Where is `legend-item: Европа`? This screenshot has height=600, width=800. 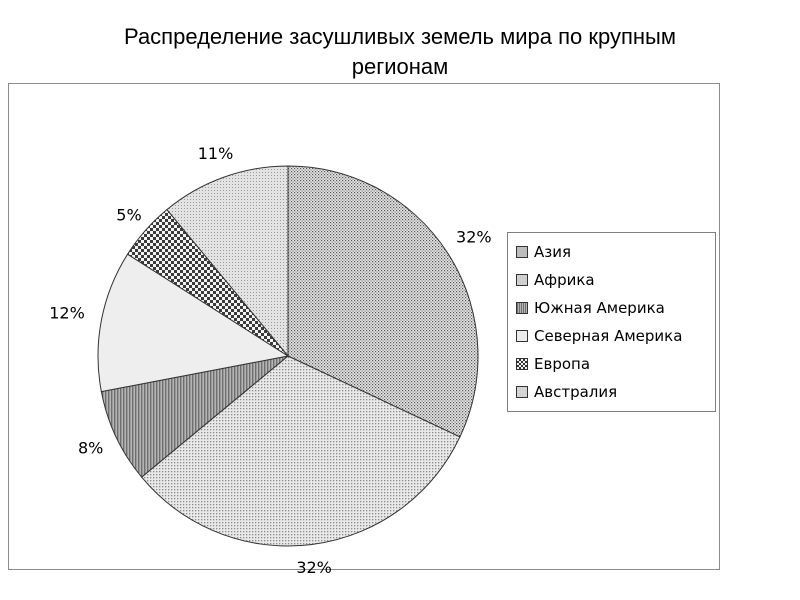 legend-item: Европа is located at coordinates (611, 364).